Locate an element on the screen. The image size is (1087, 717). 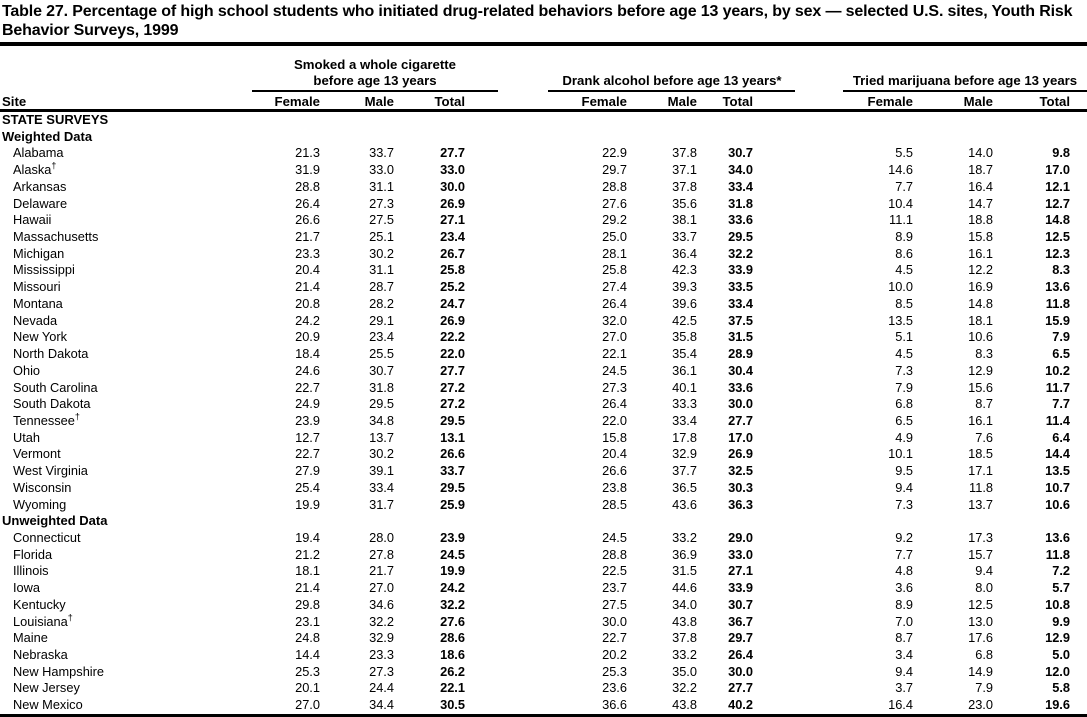
value-cell: 19.9 is located at coordinates (452, 571).